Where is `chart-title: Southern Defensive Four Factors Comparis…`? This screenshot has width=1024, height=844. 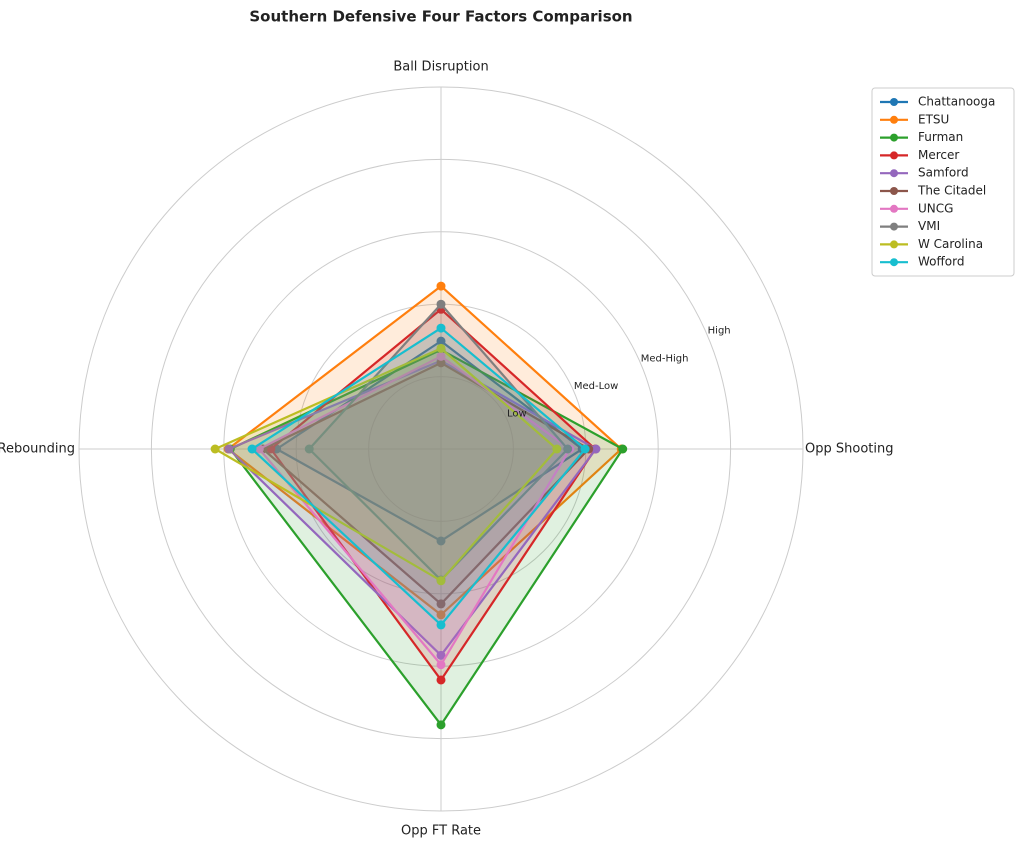
chart-title: Southern Defensive Four Factors Comparis… is located at coordinates (440, 17).